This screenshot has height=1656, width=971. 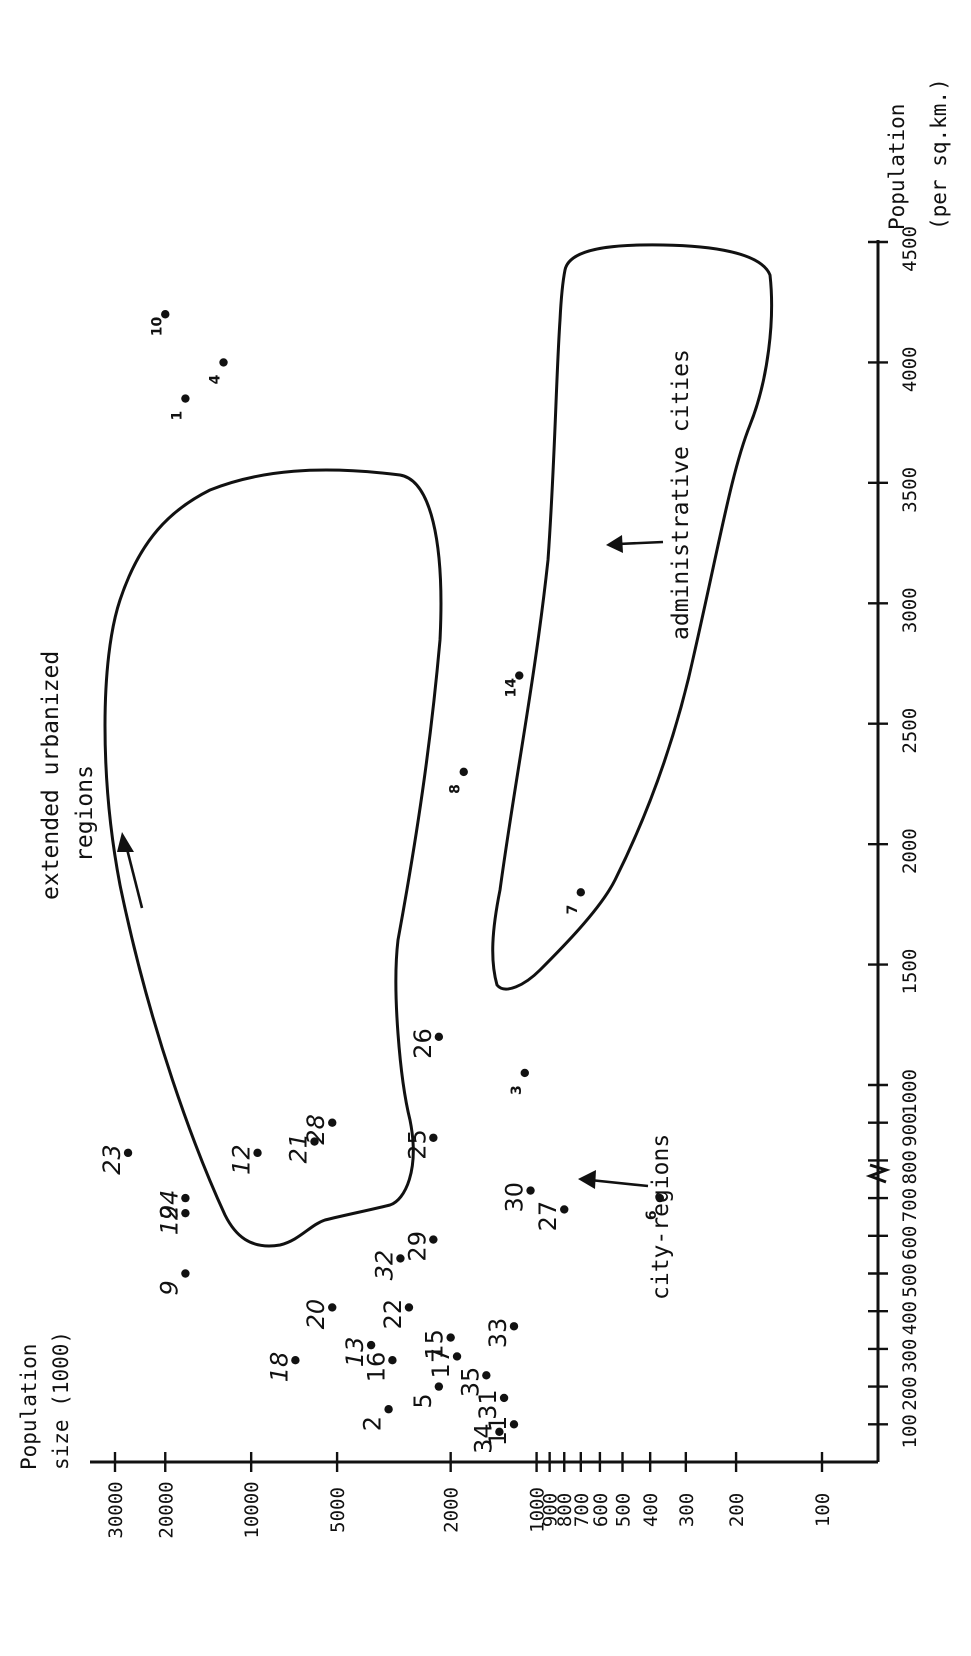 What do you see at coordinates (565, 1510) in the screenshot?
I see `y-tick-label: 800` at bounding box center [565, 1510].